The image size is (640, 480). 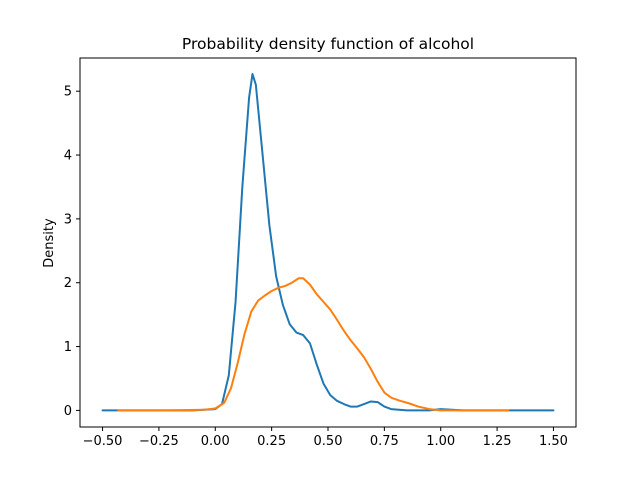 I want to click on x-tick-label: −0.25, so click(x=159, y=441).